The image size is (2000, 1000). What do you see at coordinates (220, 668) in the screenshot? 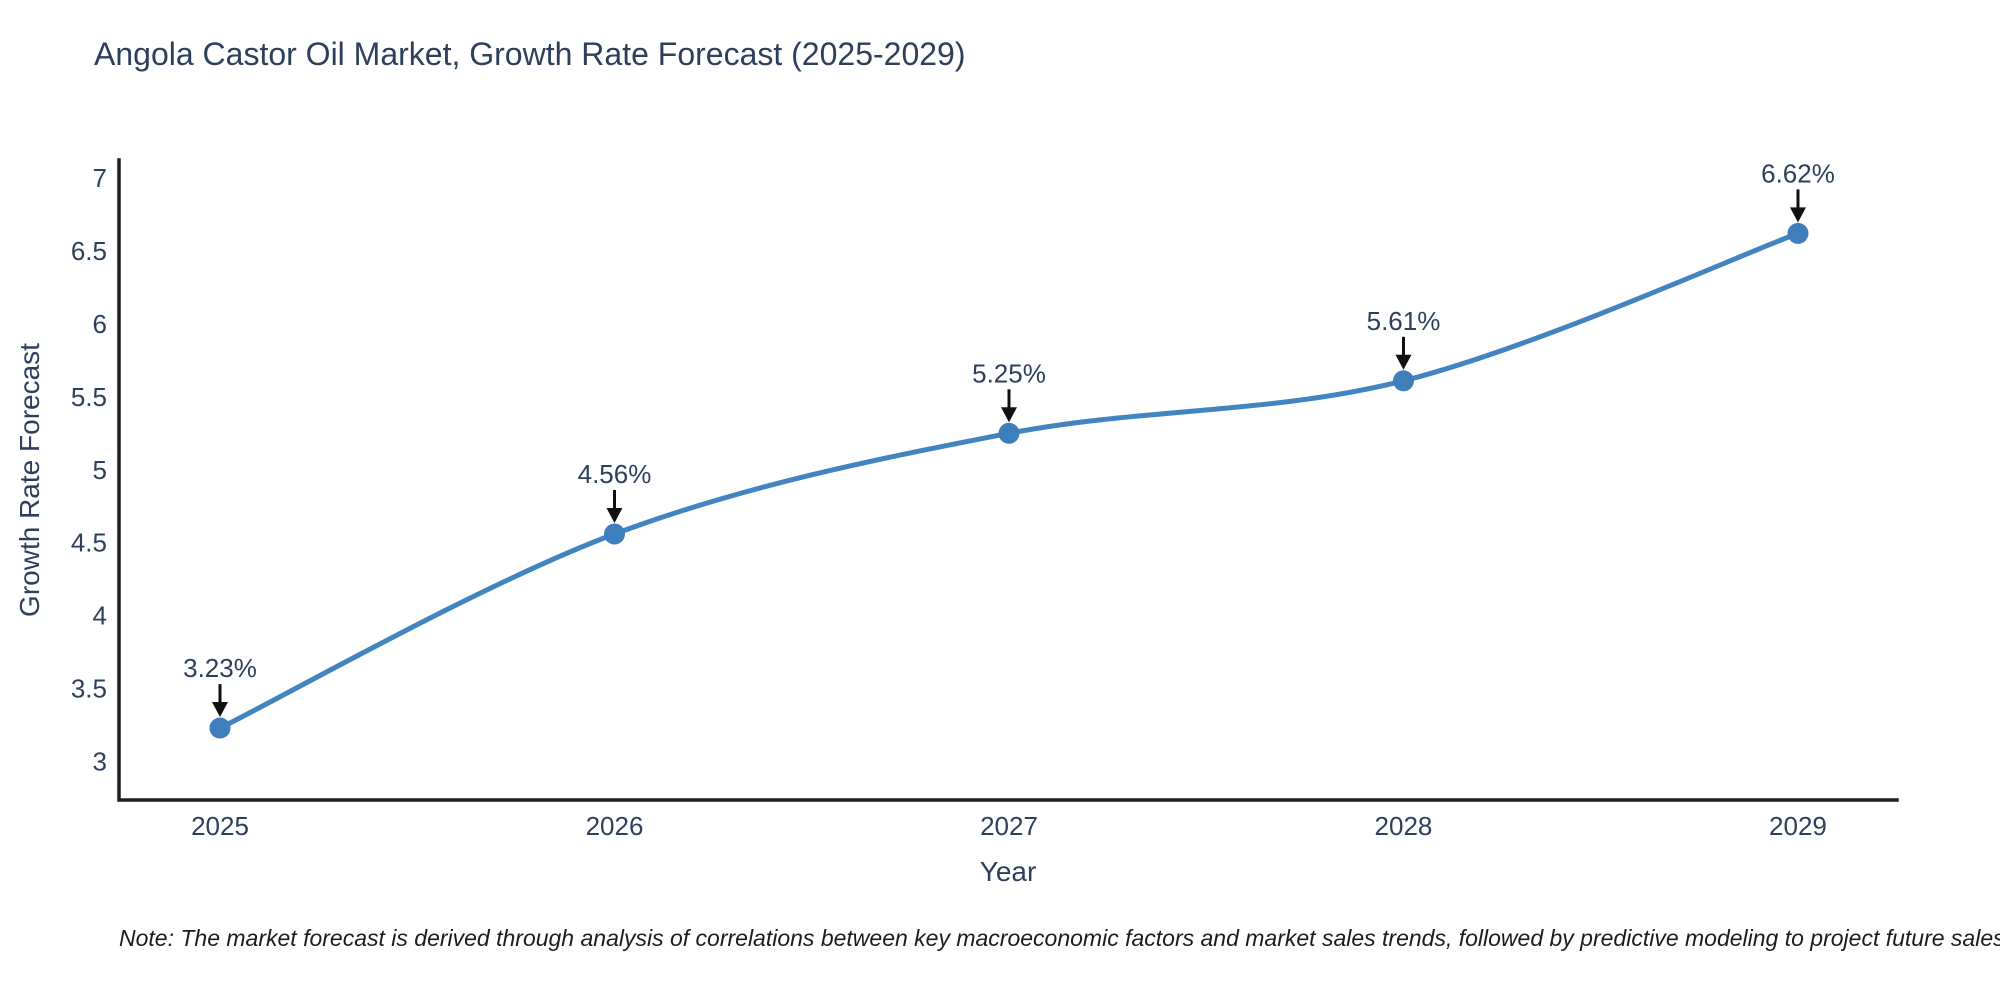
I see `data-point-label: 3.23%` at bounding box center [220, 668].